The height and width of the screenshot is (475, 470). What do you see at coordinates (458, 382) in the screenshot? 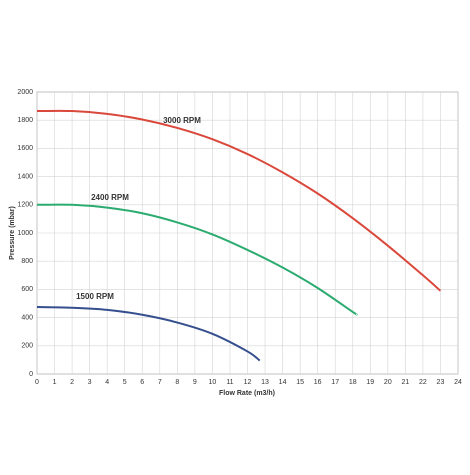
I see `x-tick-label: 24` at bounding box center [458, 382].